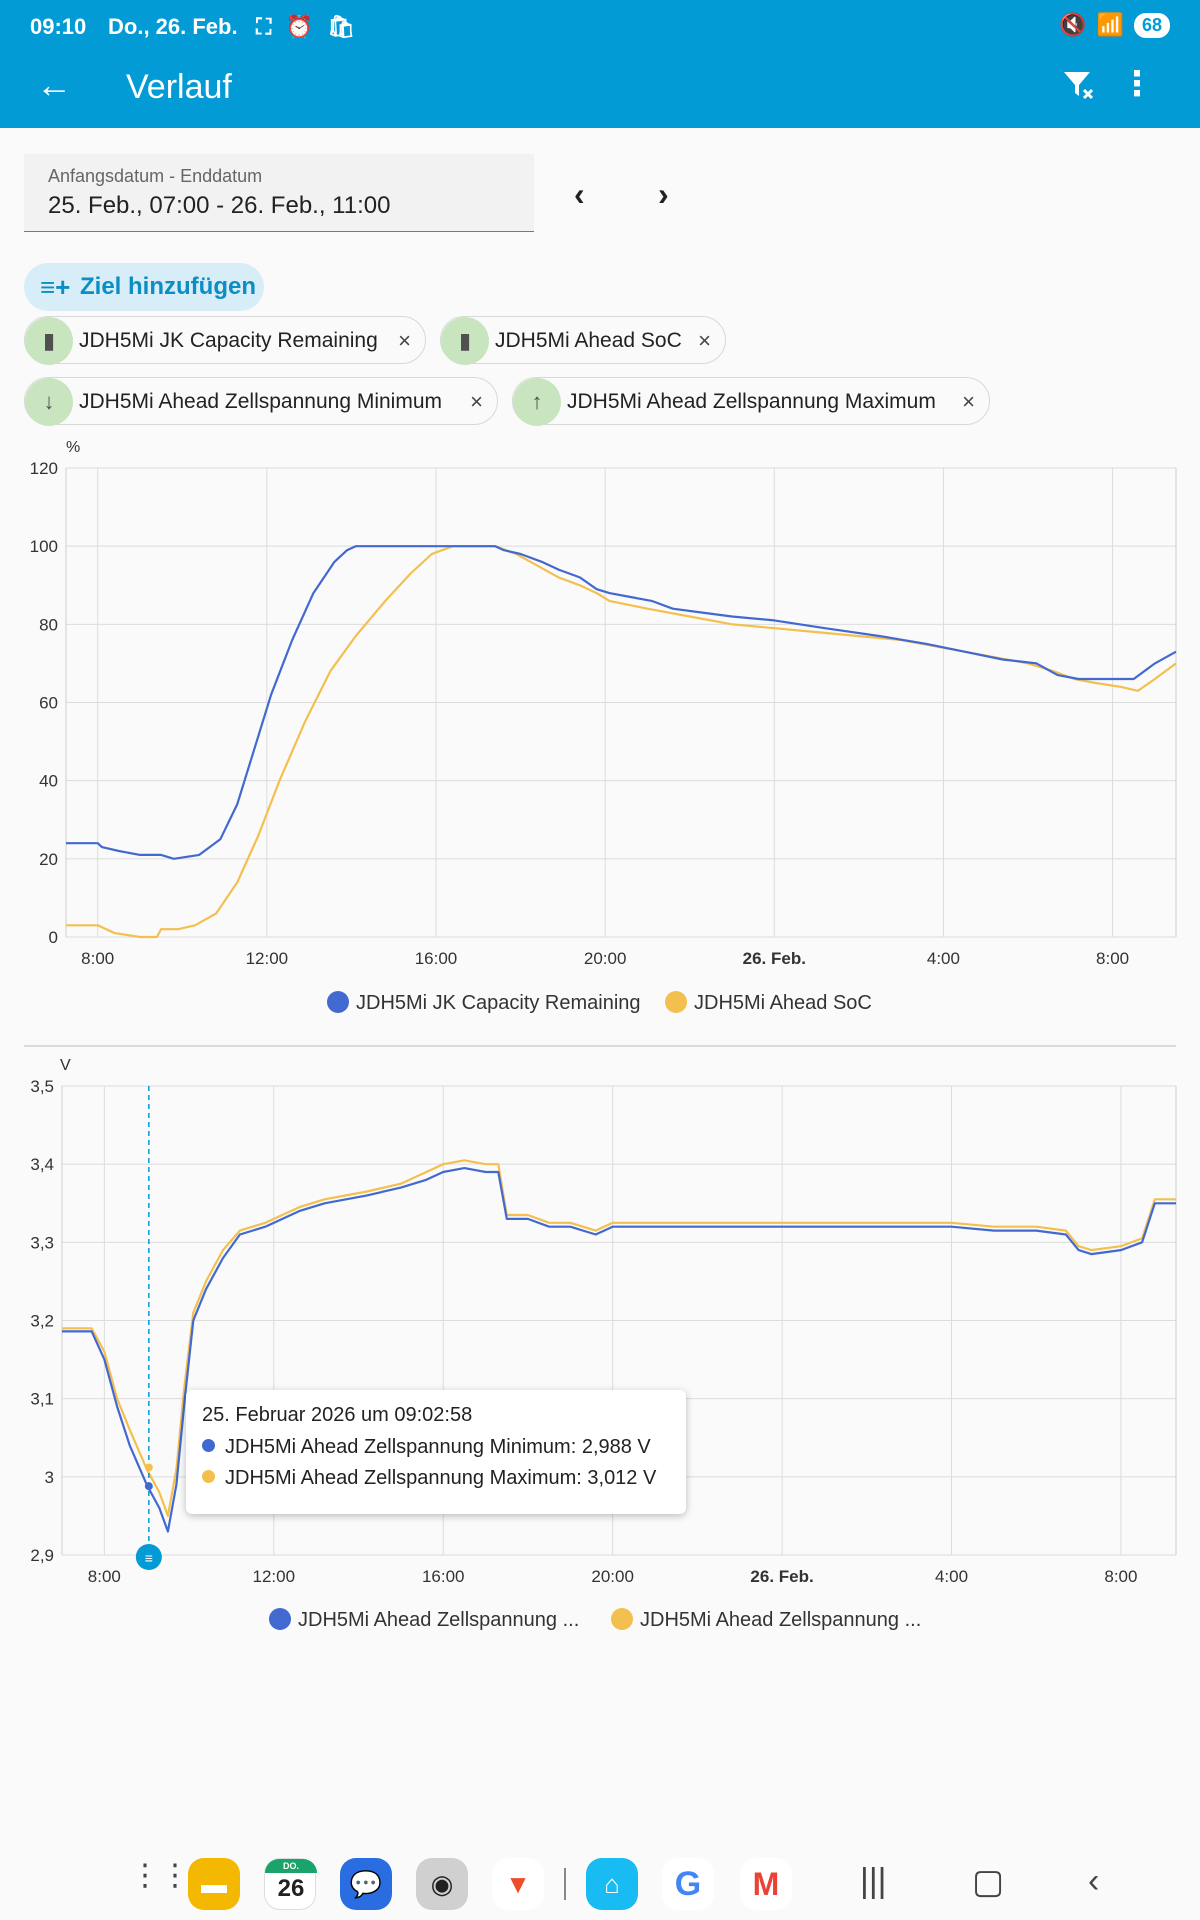  What do you see at coordinates (179, 87) in the screenshot?
I see `page-title: Verlauf` at bounding box center [179, 87].